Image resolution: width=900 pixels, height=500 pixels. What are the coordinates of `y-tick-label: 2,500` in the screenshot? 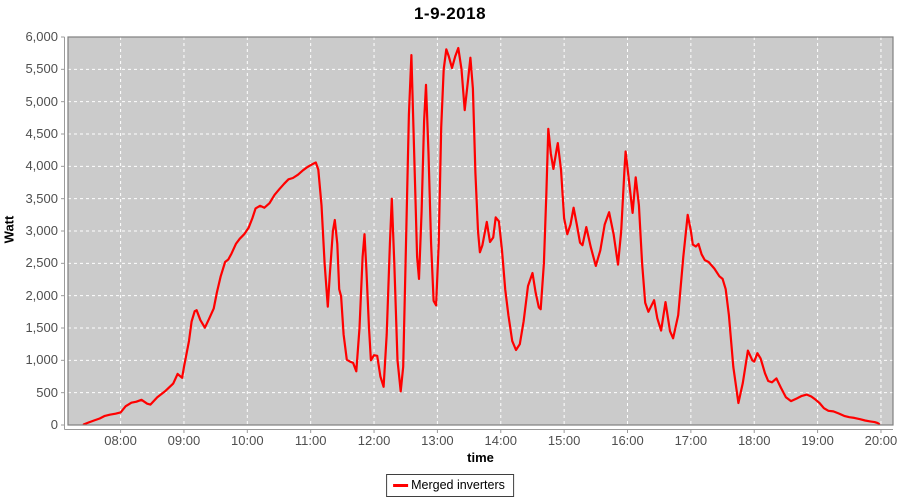 It's located at (41, 263).